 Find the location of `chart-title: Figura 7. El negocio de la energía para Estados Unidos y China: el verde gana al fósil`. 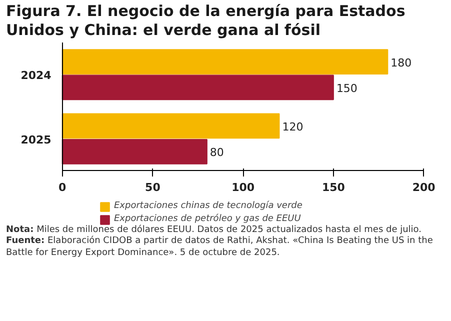

chart-title: Figura 7. El negocio de la energía para Estados Unidos y China: el verde gana al fósil is located at coordinates (206, 20).